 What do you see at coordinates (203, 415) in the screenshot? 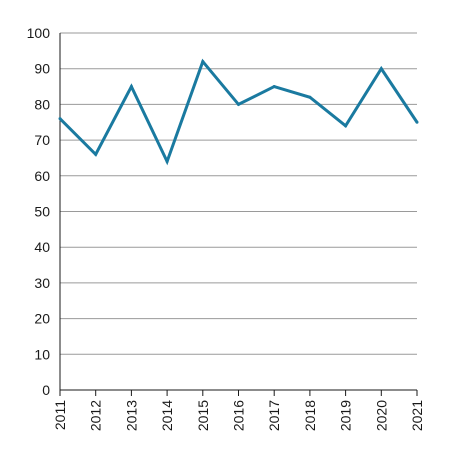
I see `x-tick-label: 2015` at bounding box center [203, 415].